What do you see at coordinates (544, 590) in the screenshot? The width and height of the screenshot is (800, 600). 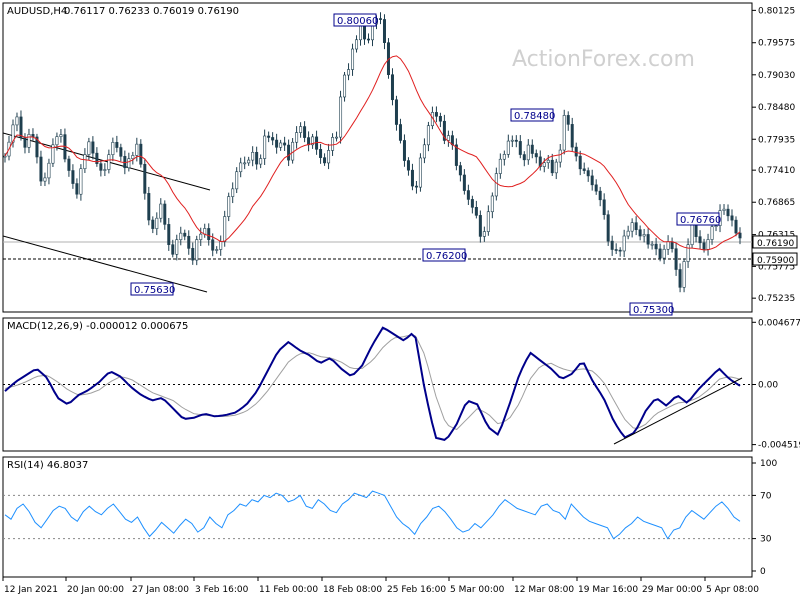 I see `x-tick-label: 12 Mar 08:00` at bounding box center [544, 590].